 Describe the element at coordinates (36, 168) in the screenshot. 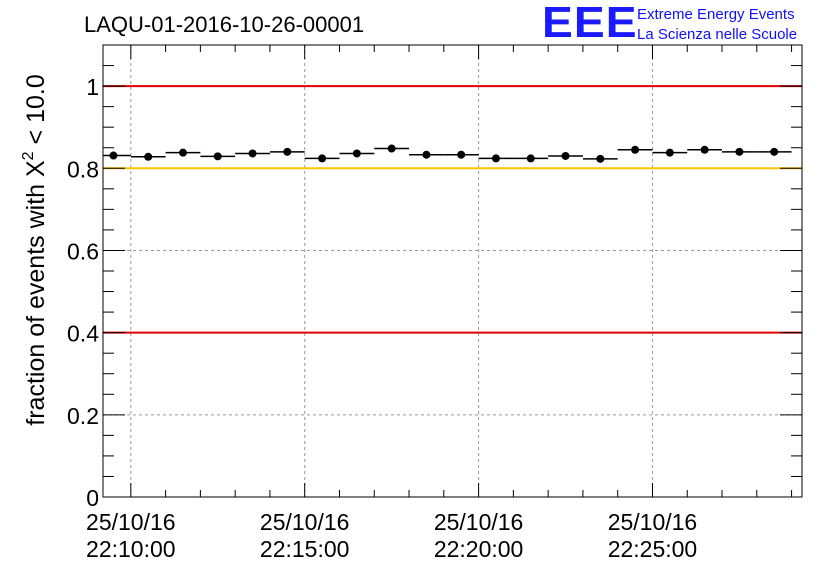

I see `chi-symbol: X` at that location.